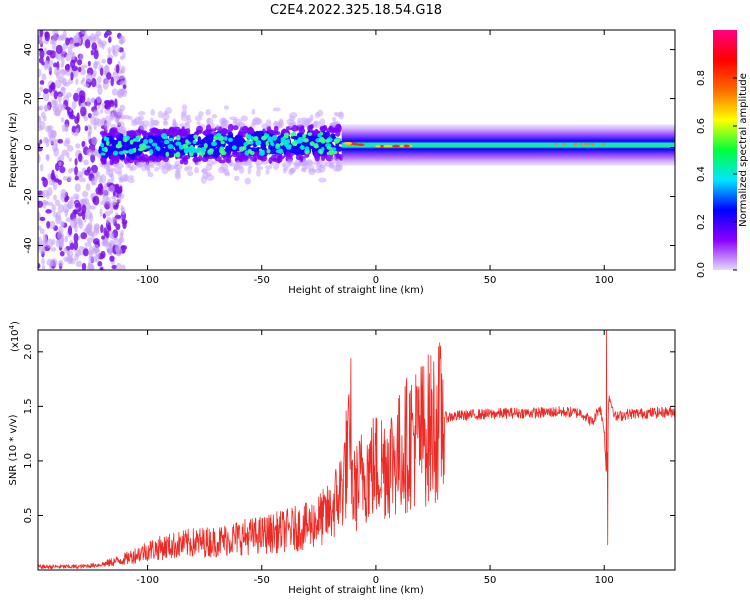  I want to click on colorbar-tick-label: 0.0, so click(701, 270).